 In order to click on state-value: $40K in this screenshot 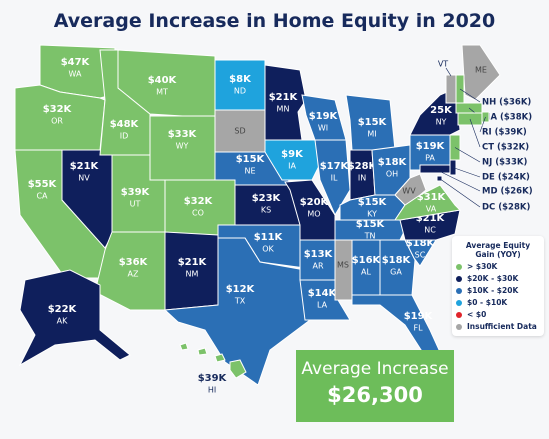, I will do `click(163, 80)`.